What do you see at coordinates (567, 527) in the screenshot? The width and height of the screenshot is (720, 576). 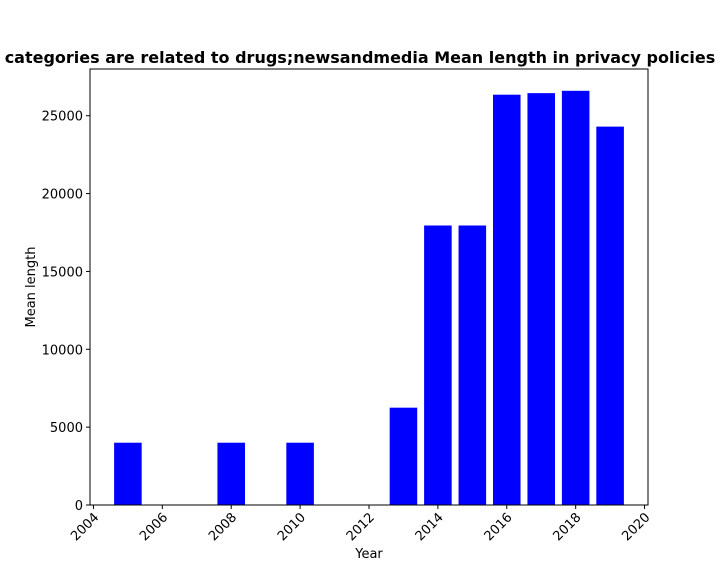 I see `x-tick-label: 2018` at bounding box center [567, 527].